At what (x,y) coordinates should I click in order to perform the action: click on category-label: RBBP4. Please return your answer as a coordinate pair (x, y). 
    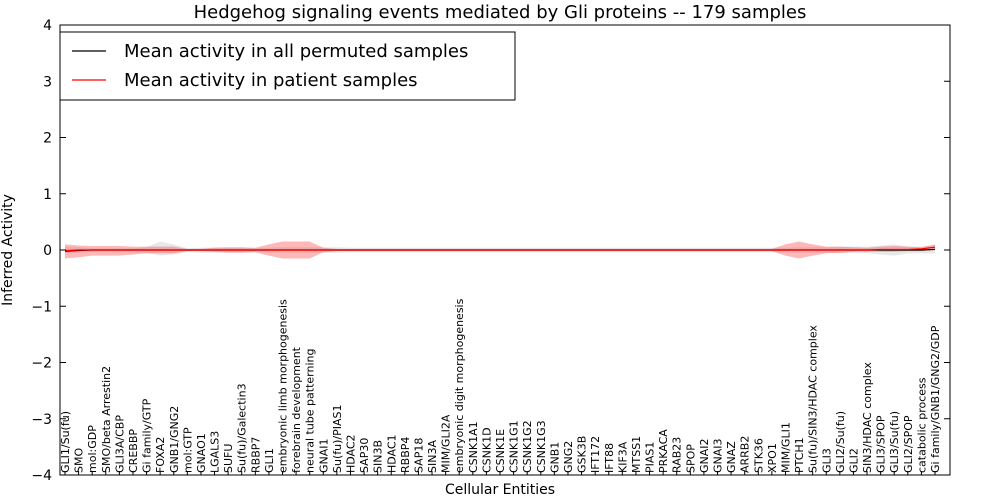
    Looking at the image, I should click on (405, 455).